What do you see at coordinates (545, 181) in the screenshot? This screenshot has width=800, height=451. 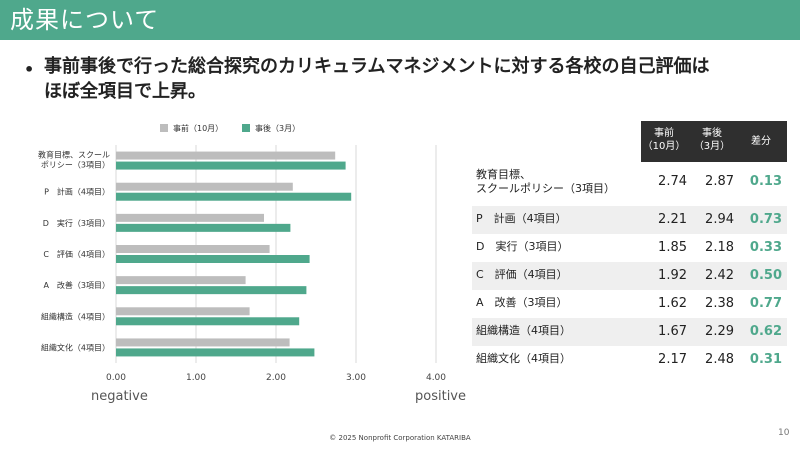 I see `table-cell-label: 教育目標、 スクールポリシー（3項目）` at bounding box center [545, 181].